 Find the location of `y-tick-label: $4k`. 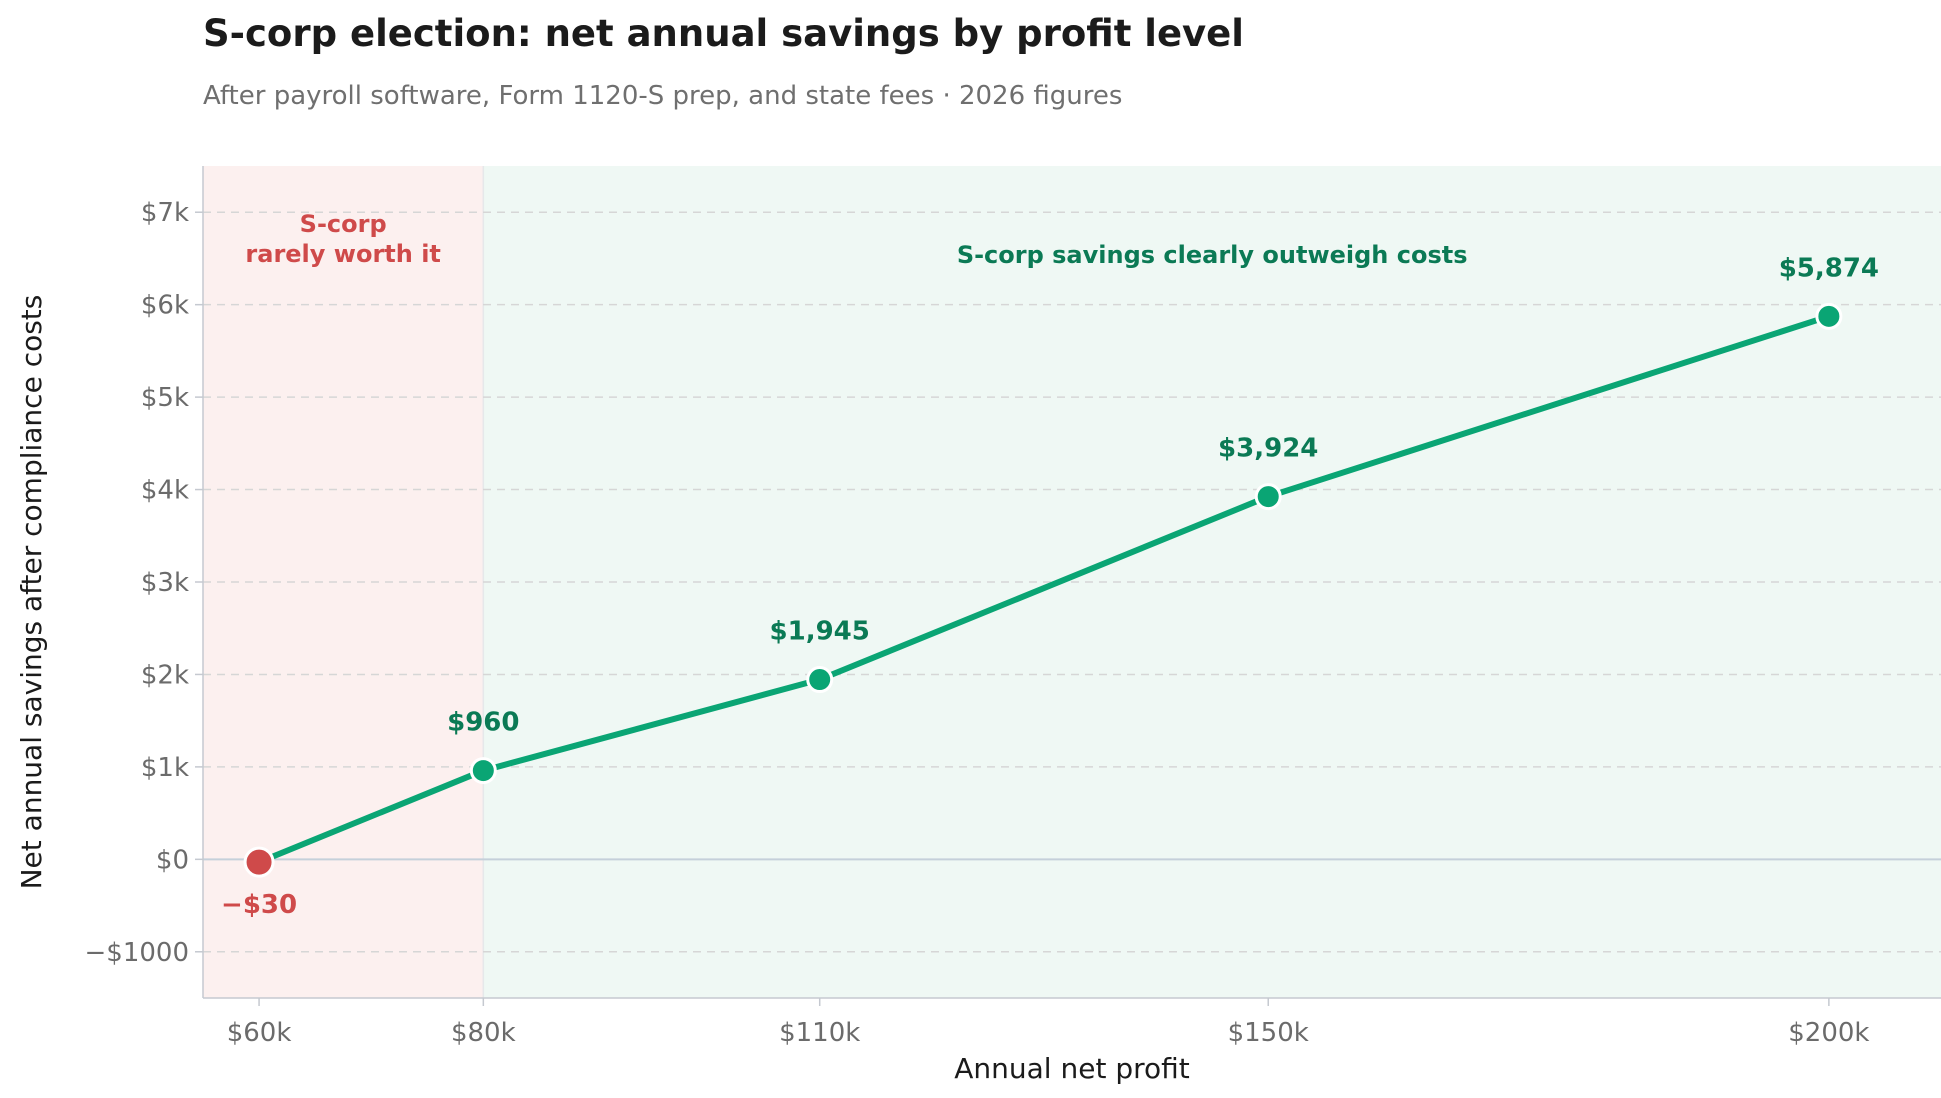

y-tick-label: $4k is located at coordinates (165, 491).